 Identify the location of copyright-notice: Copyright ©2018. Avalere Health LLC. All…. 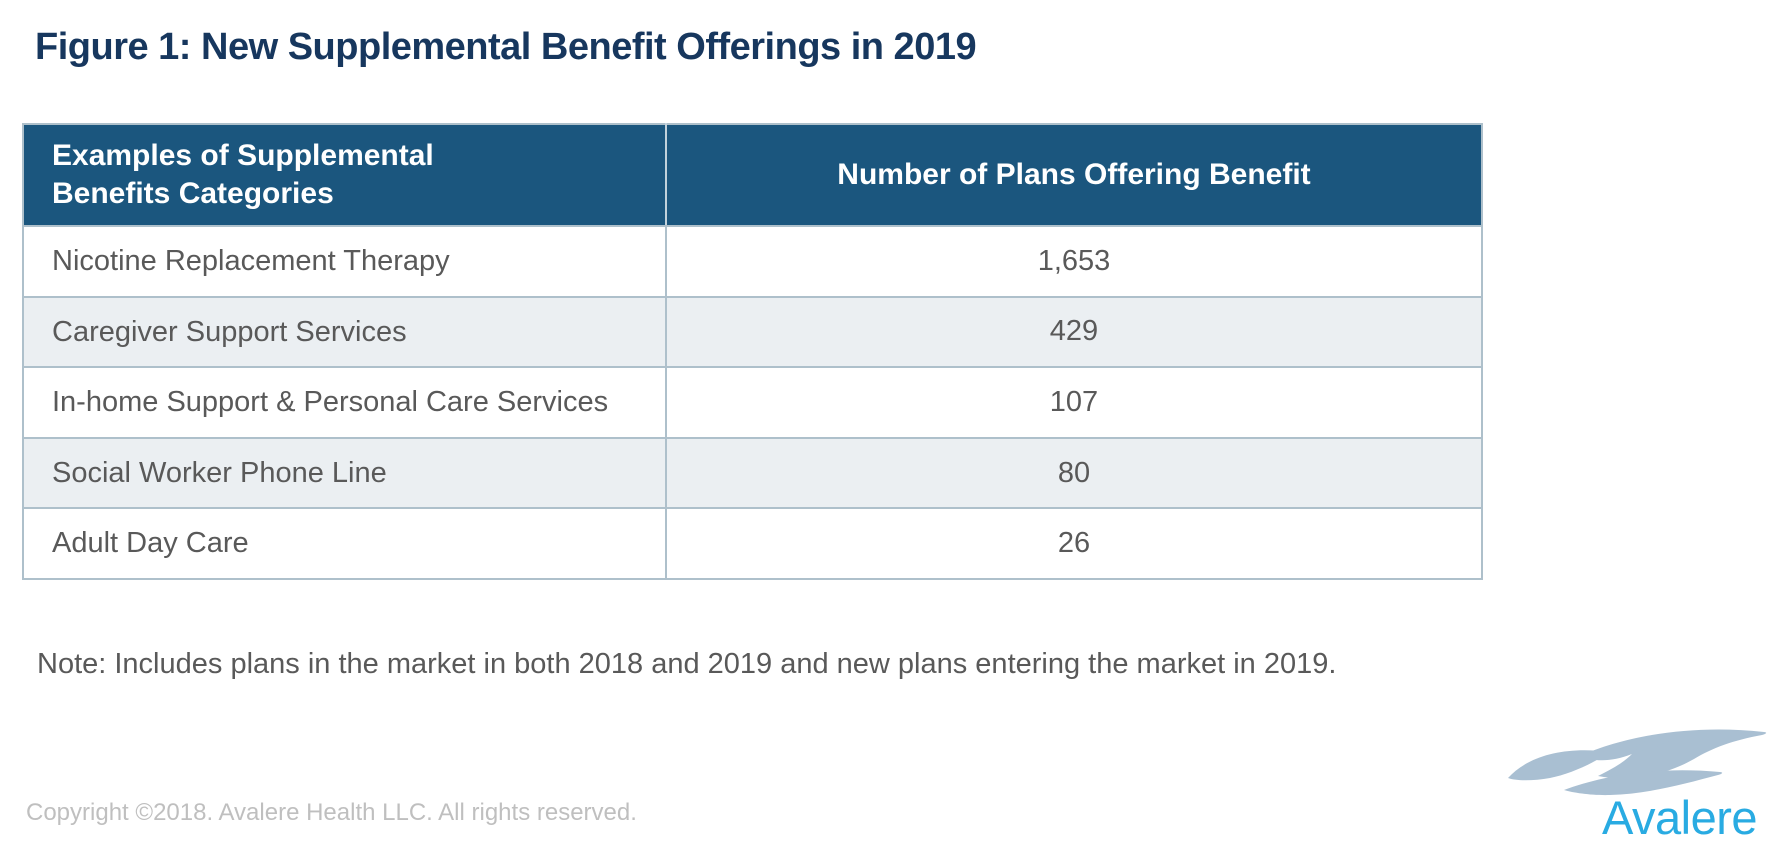
(331, 812).